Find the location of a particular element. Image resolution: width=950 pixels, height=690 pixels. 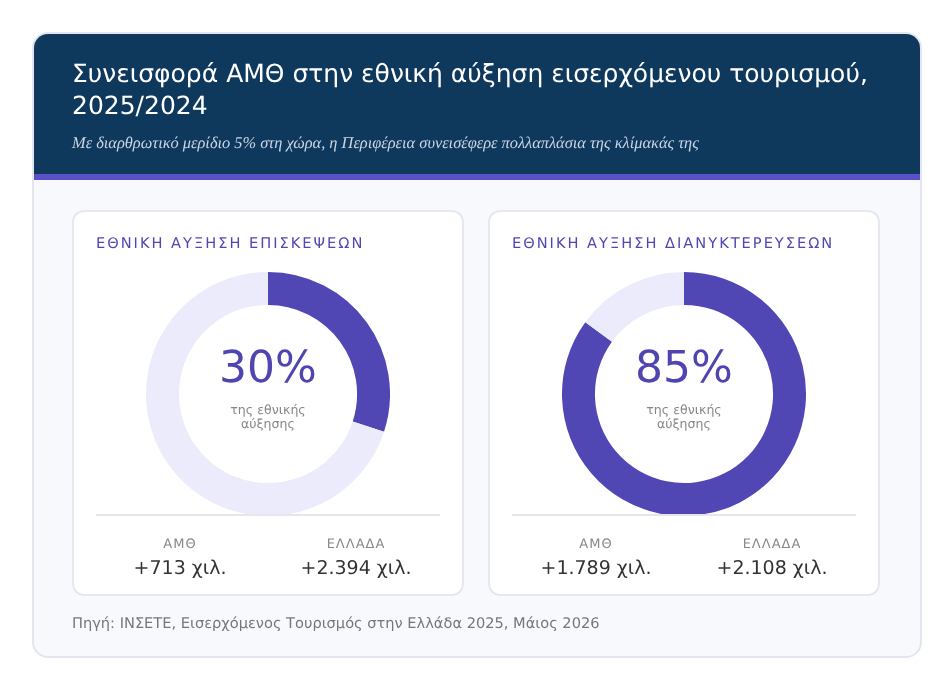

text: +2.394 χιλ. is located at coordinates (356, 569).